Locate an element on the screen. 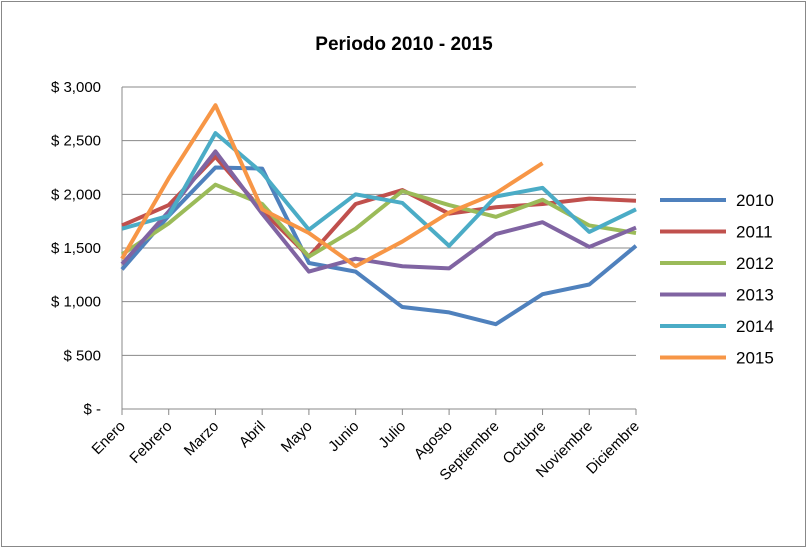 Image resolution: width=808 pixels, height=554 pixels. legend-label: 2013 is located at coordinates (755, 295).